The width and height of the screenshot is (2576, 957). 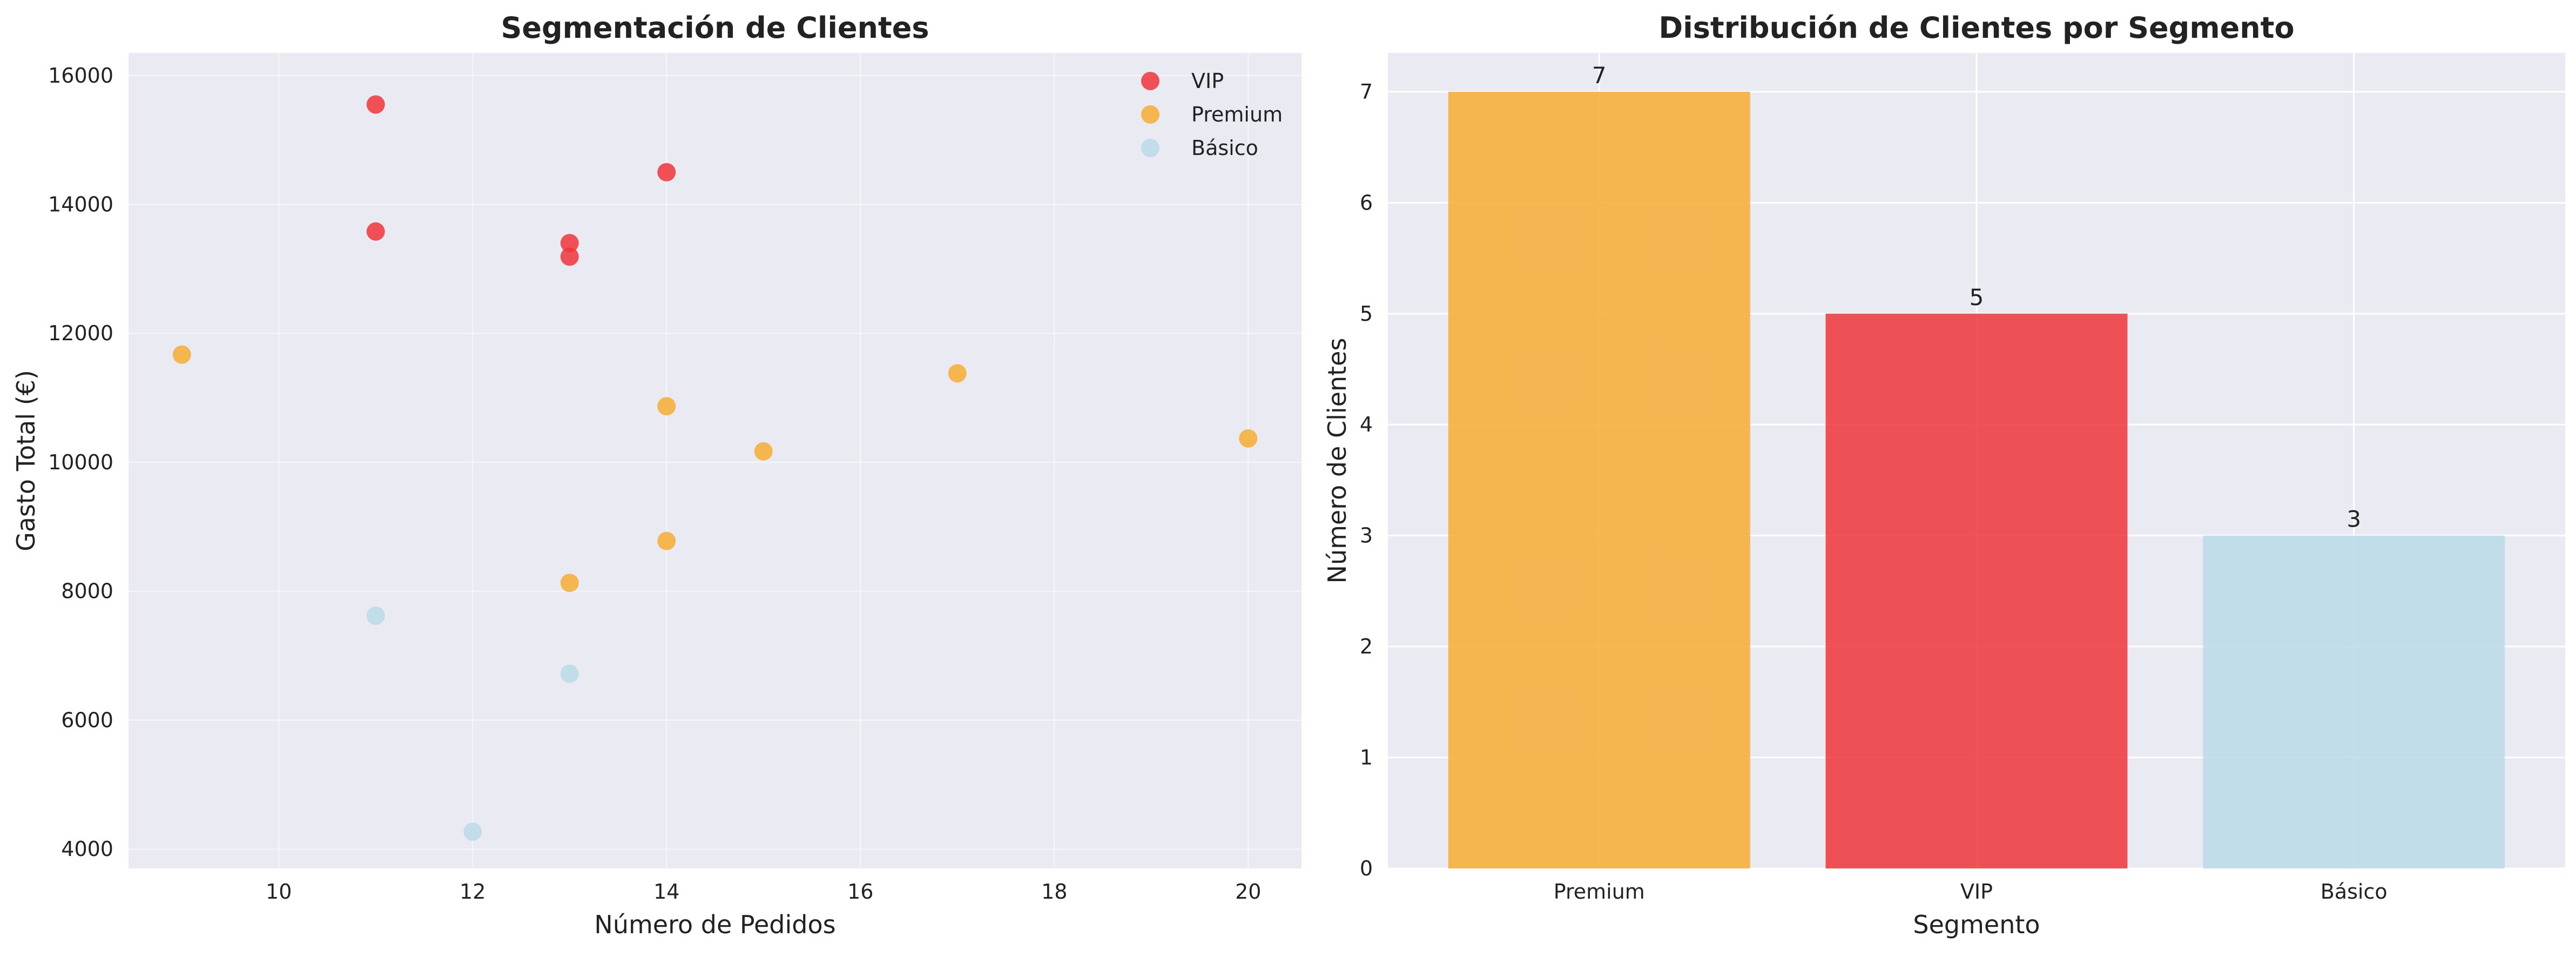 What do you see at coordinates (714, 924) in the screenshot?
I see `scatter-x-axis-label: Número de Pedidos` at bounding box center [714, 924].